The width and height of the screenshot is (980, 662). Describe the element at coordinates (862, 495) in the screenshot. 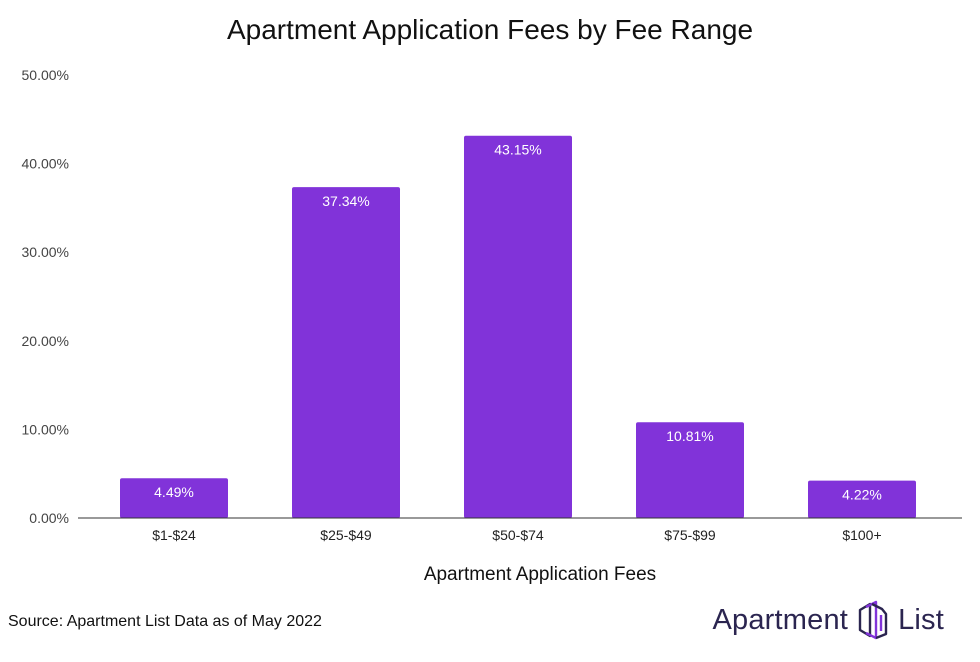

I see `bar-data-label: 4.22%` at that location.